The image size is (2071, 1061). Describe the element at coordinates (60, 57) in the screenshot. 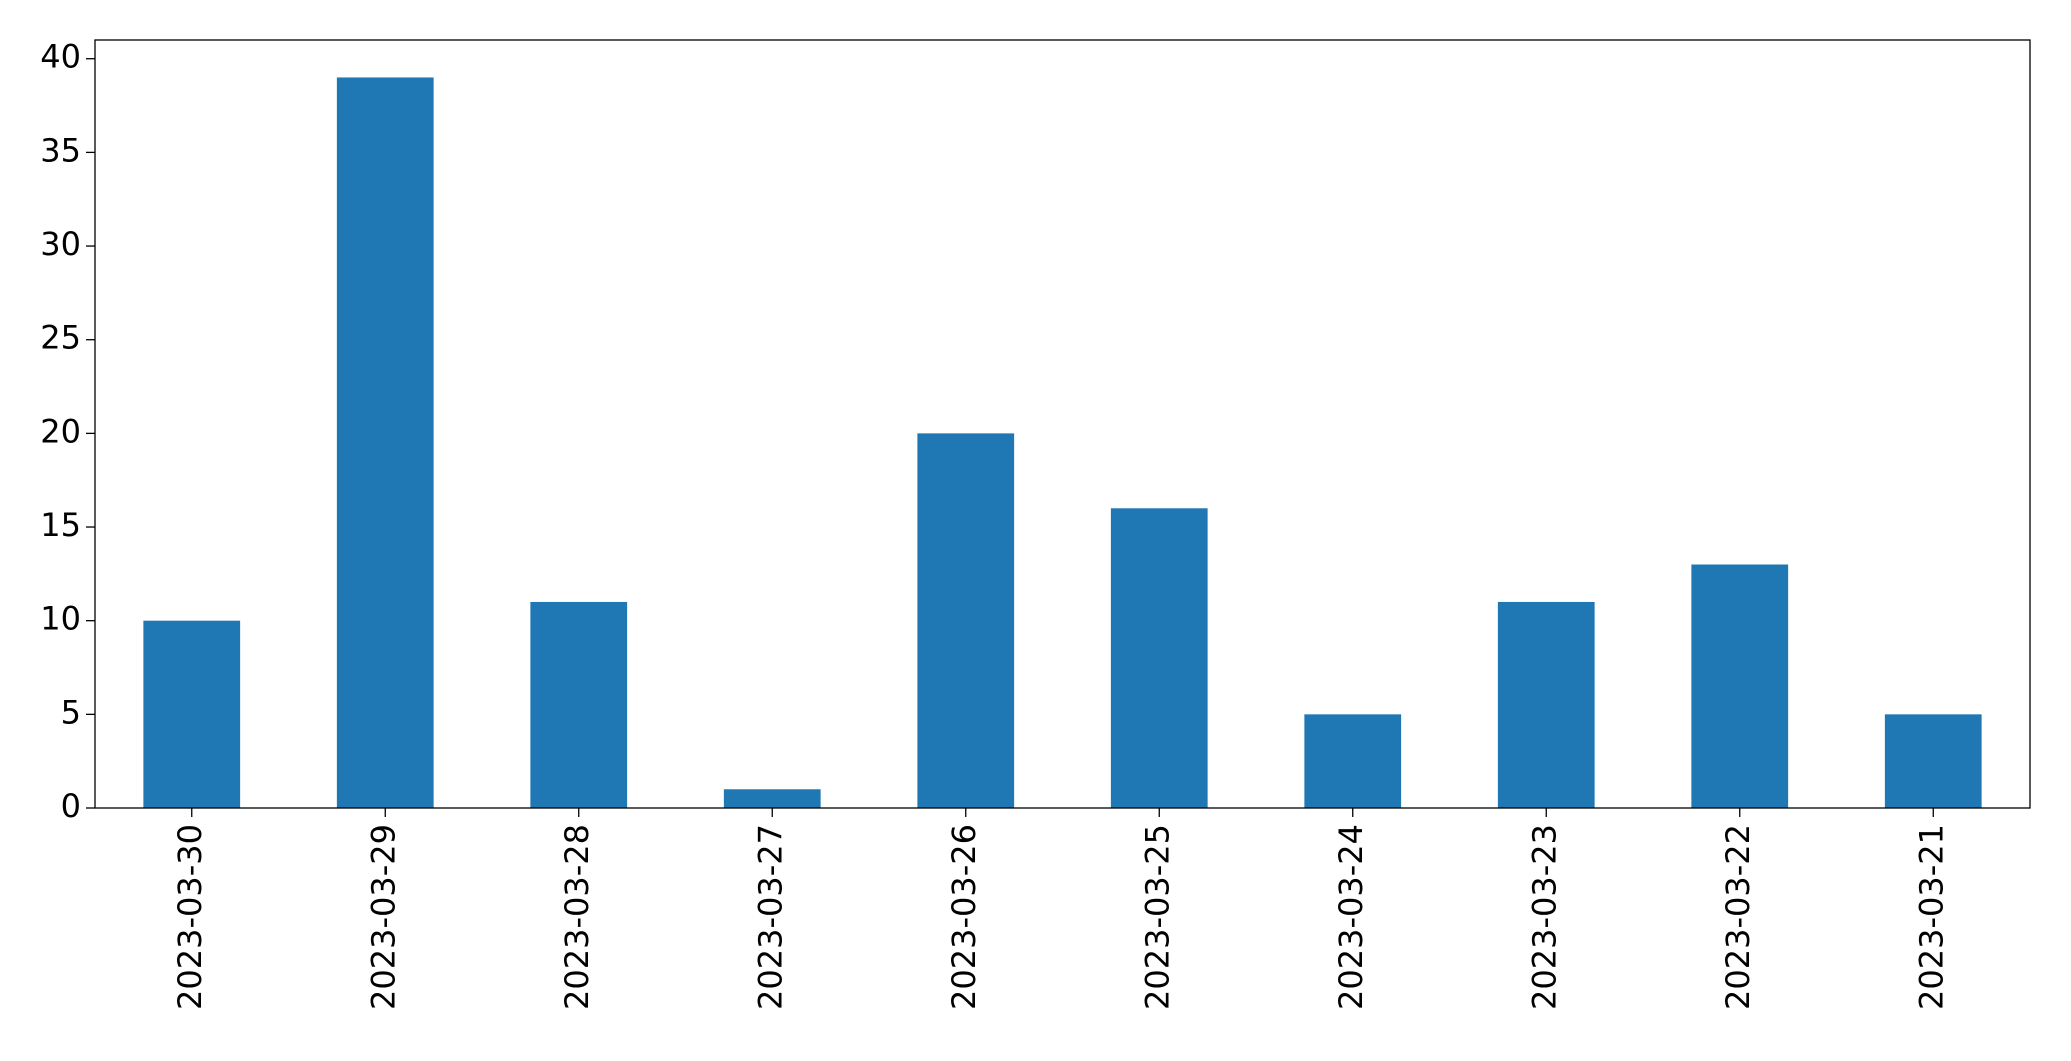

I see `y-tick-label: 40` at that location.